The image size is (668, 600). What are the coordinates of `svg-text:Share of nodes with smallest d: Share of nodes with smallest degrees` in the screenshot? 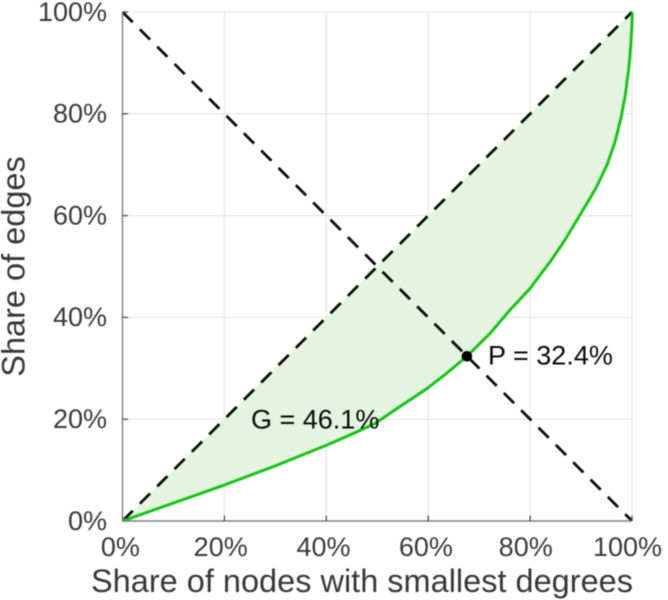 It's located at (362, 581).